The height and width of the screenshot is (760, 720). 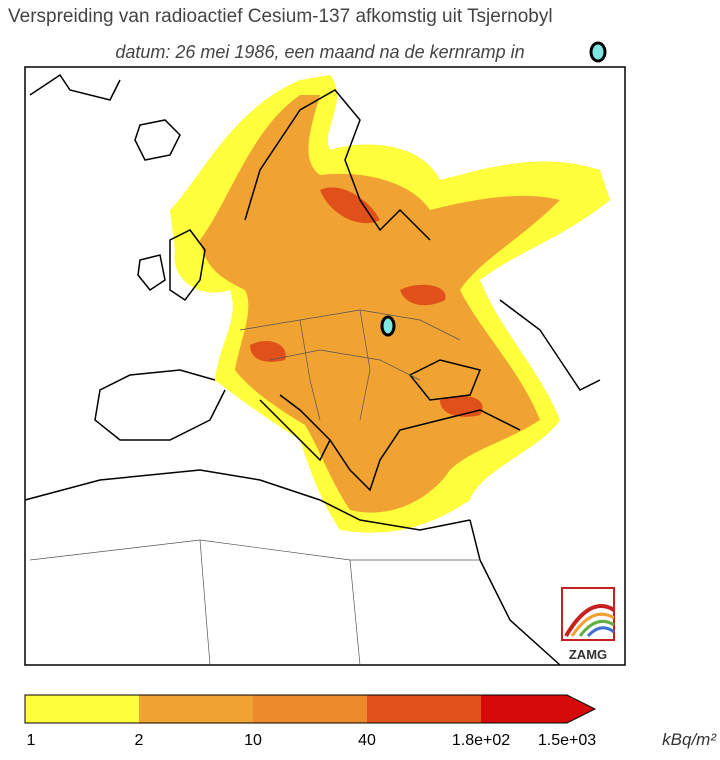 What do you see at coordinates (588, 614) in the screenshot?
I see `logo-box` at bounding box center [588, 614].